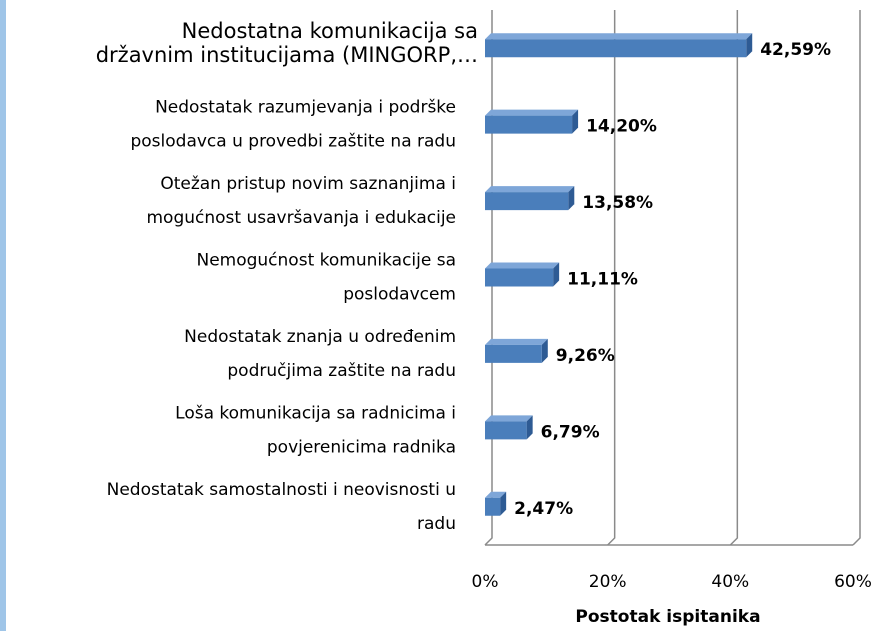  Describe the element at coordinates (795, 50) in the screenshot. I see `value-label: 42,59%` at that location.